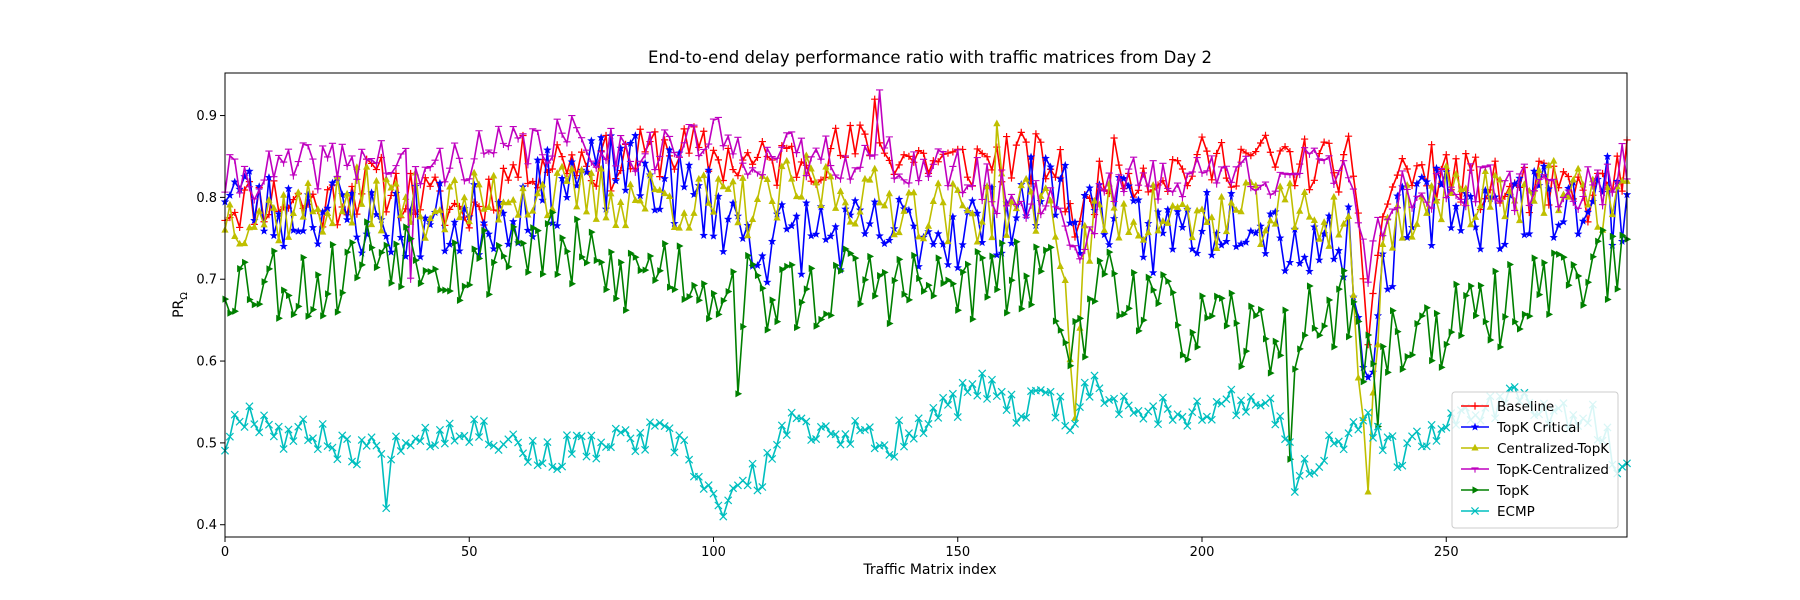 The height and width of the screenshot is (600, 1800). I want to click on y-tick-label: 0.5, so click(206, 443).